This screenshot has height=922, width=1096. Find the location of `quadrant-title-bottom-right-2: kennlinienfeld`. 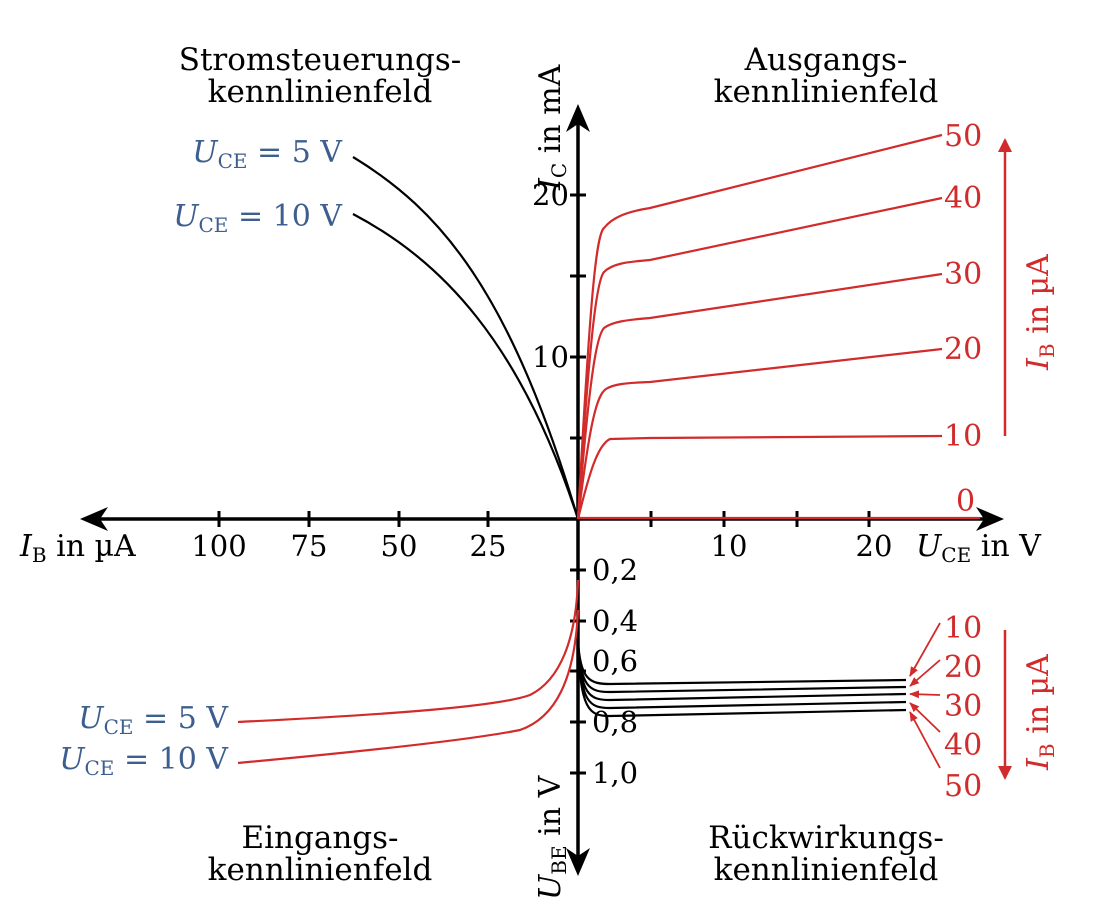

quadrant-title-bottom-right-2: kennlinienfeld is located at coordinates (826, 870).